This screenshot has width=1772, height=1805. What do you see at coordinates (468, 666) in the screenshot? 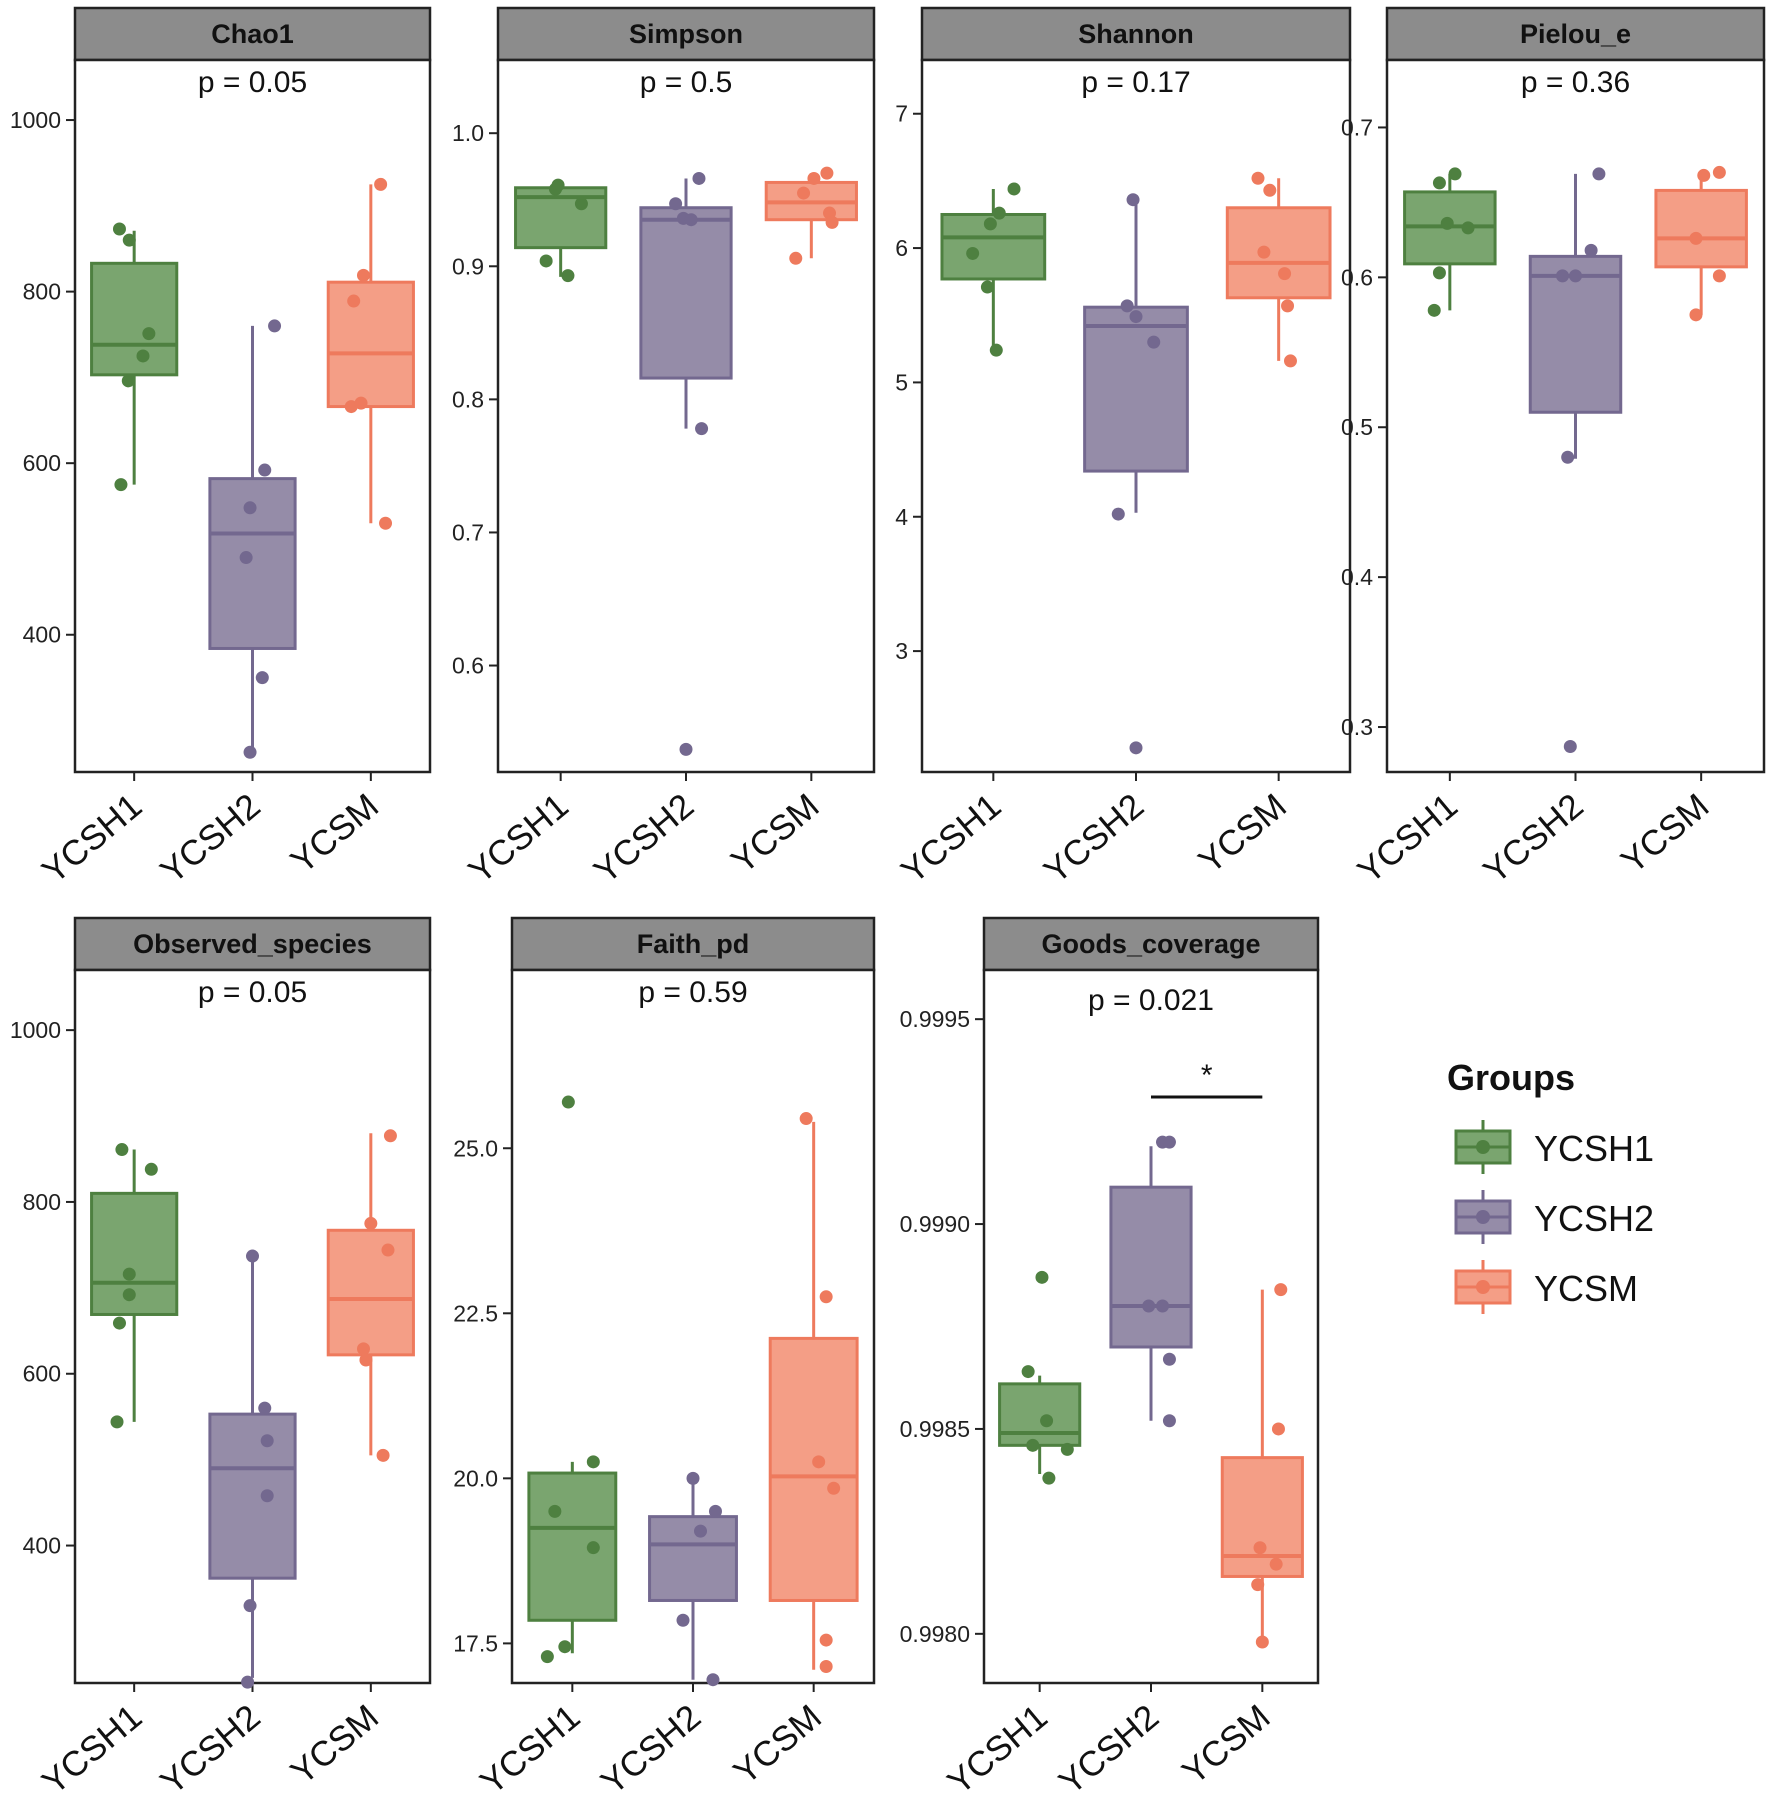
I see `y-tick-label: 0.6` at bounding box center [468, 666].